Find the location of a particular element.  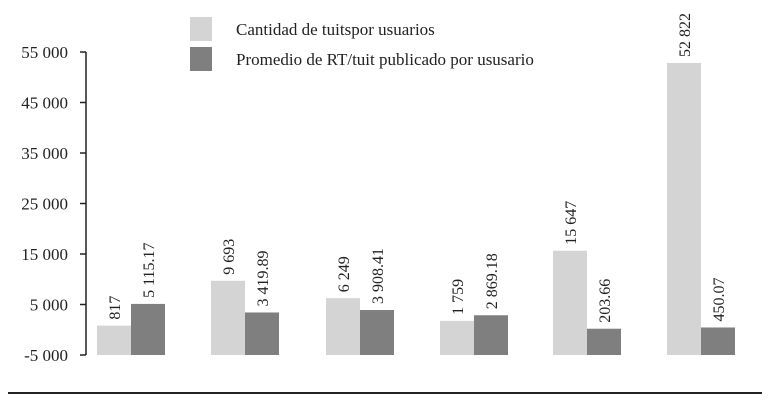

legend-label-1: Cantidad de tuitspor usuarios is located at coordinates (335, 29).